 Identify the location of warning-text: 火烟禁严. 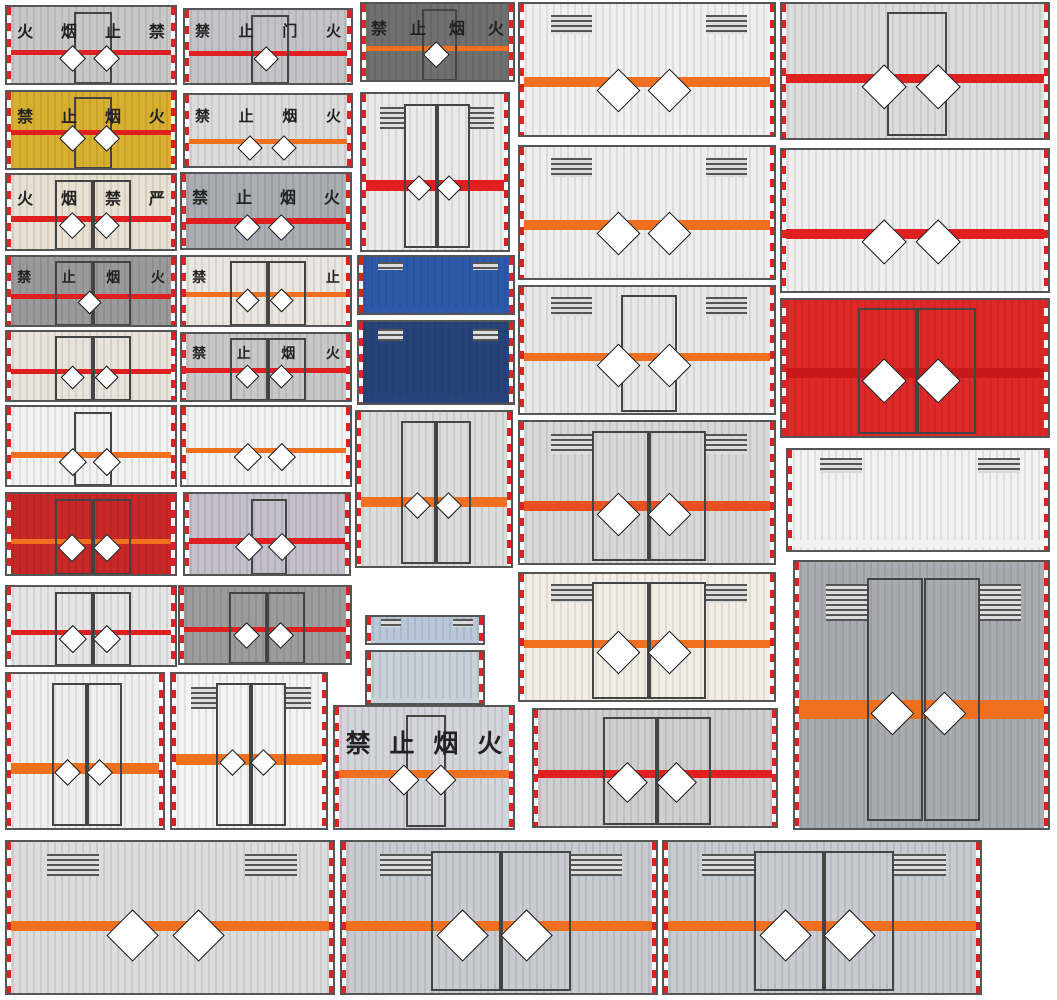
(91, 197).